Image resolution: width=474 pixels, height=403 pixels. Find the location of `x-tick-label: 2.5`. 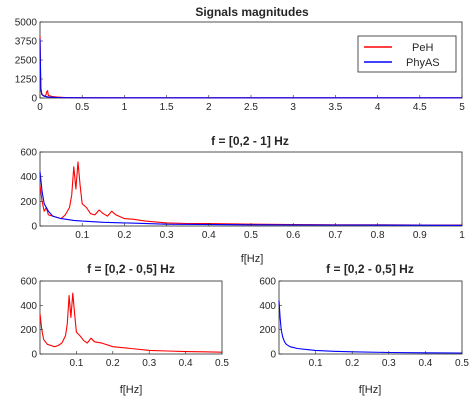

x-tick-label: 2.5 is located at coordinates (251, 107).